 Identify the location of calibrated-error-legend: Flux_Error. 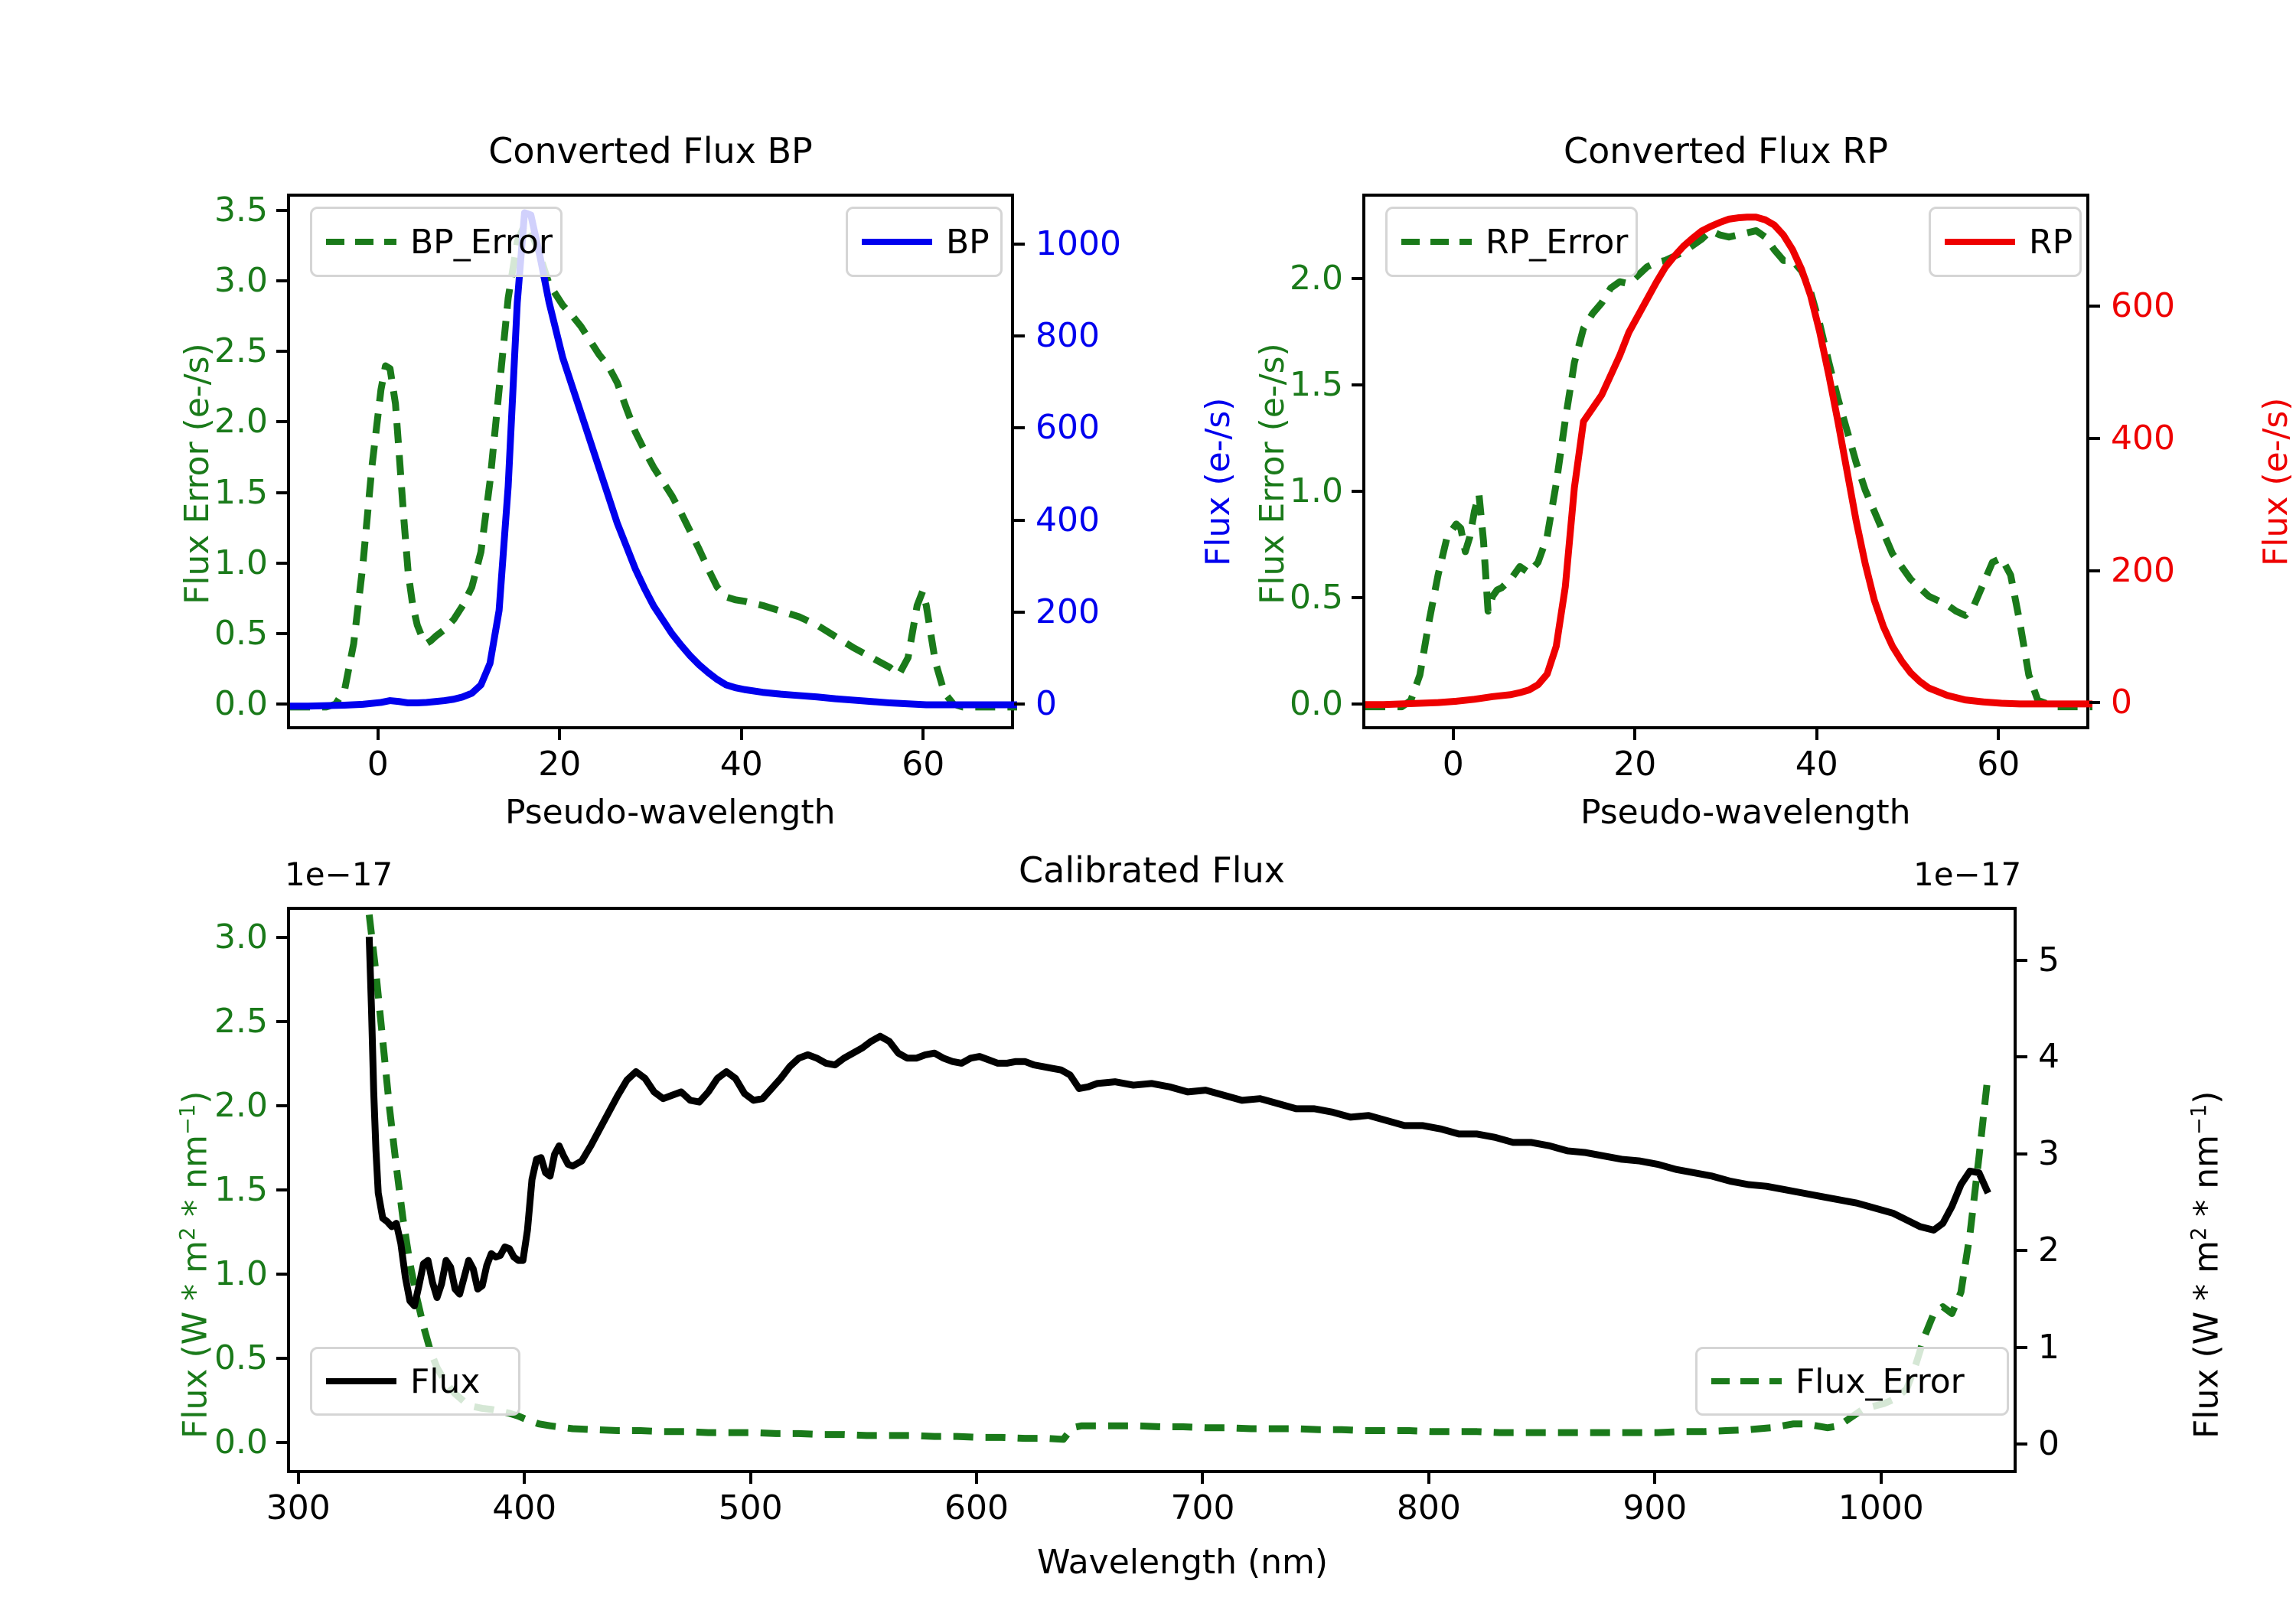
(1852, 1382).